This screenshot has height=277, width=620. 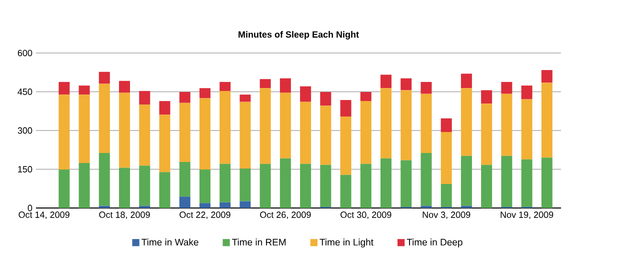 What do you see at coordinates (44, 215) in the screenshot?
I see `x-tick-label: Oct 14, 2009` at bounding box center [44, 215].